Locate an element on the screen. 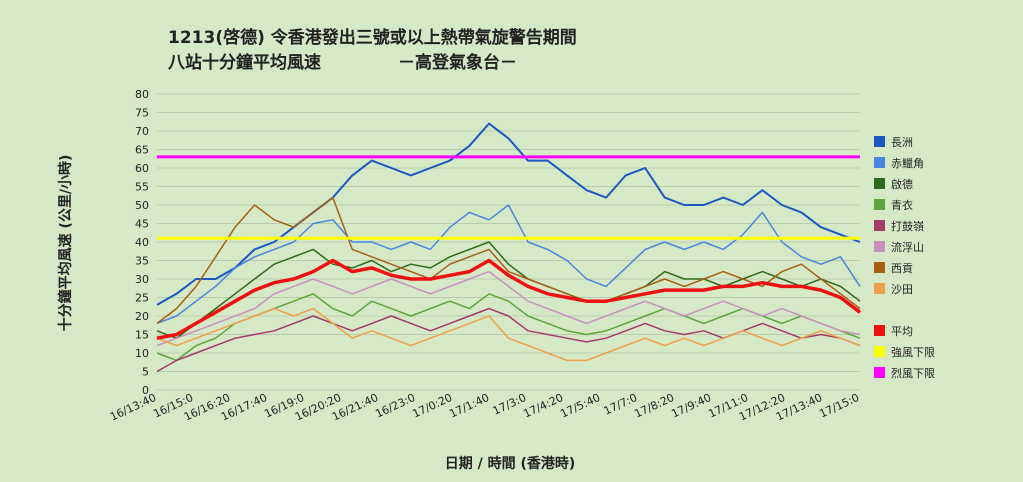 The height and width of the screenshot is (482, 1023). x-tick-label: 17/5:40 is located at coordinates (580, 406).